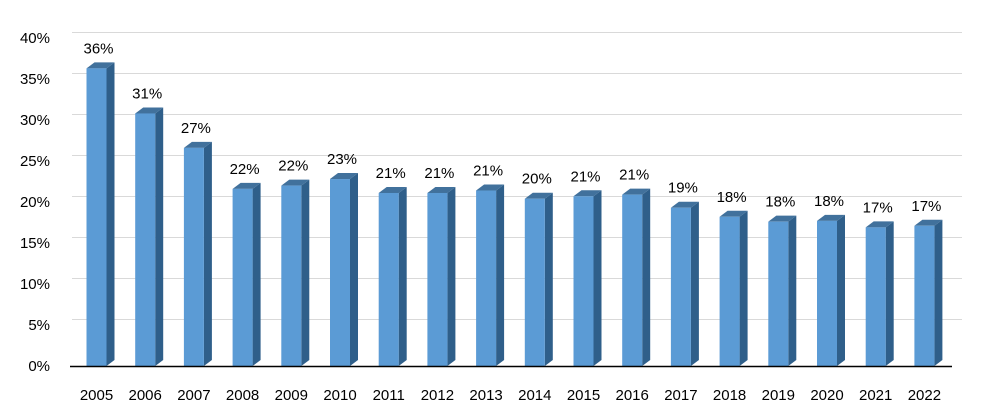 This screenshot has height=418, width=1003. I want to click on x-category-label: 2014, so click(534, 395).